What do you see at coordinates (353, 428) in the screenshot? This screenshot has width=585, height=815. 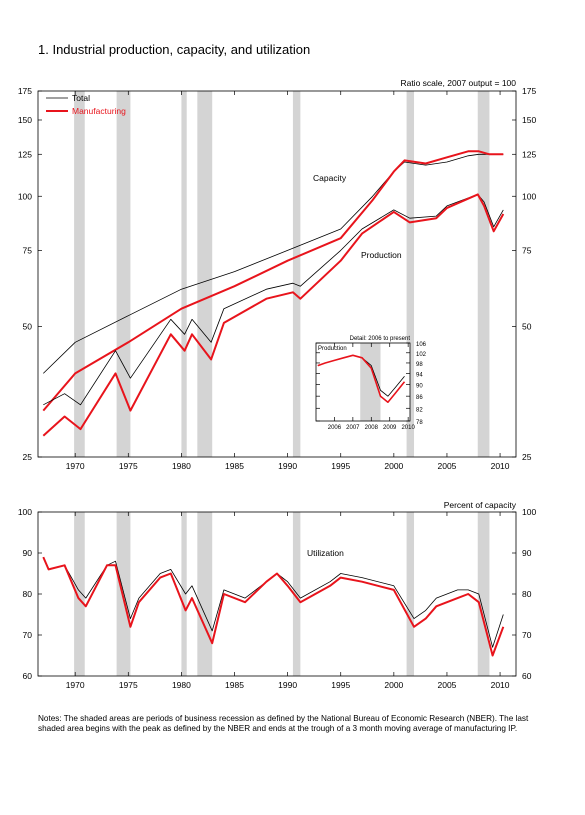 I see `x-tick-label: 2007` at bounding box center [353, 428].